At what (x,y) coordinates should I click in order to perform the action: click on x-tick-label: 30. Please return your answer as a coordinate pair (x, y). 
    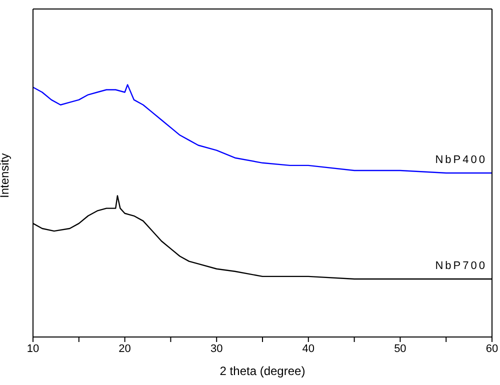
    Looking at the image, I should click on (216, 348).